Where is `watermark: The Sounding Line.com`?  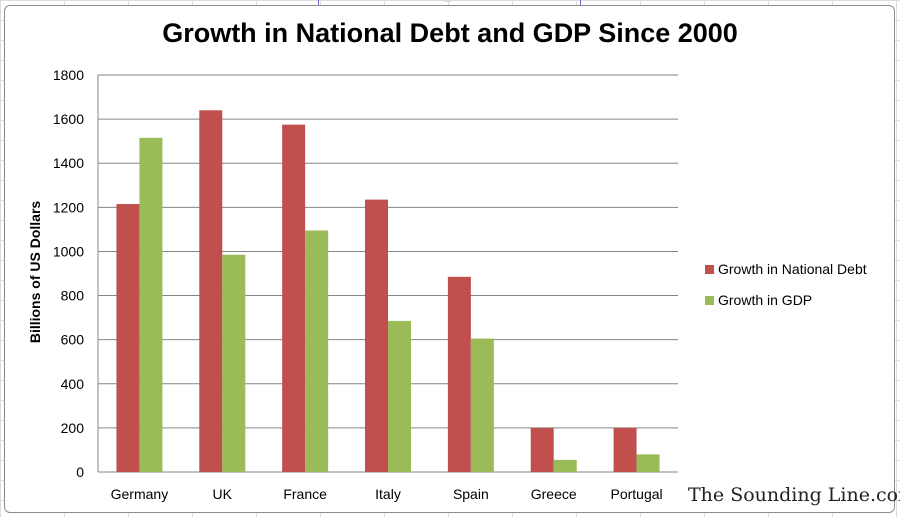 watermark: The Sounding Line.com is located at coordinates (794, 495).